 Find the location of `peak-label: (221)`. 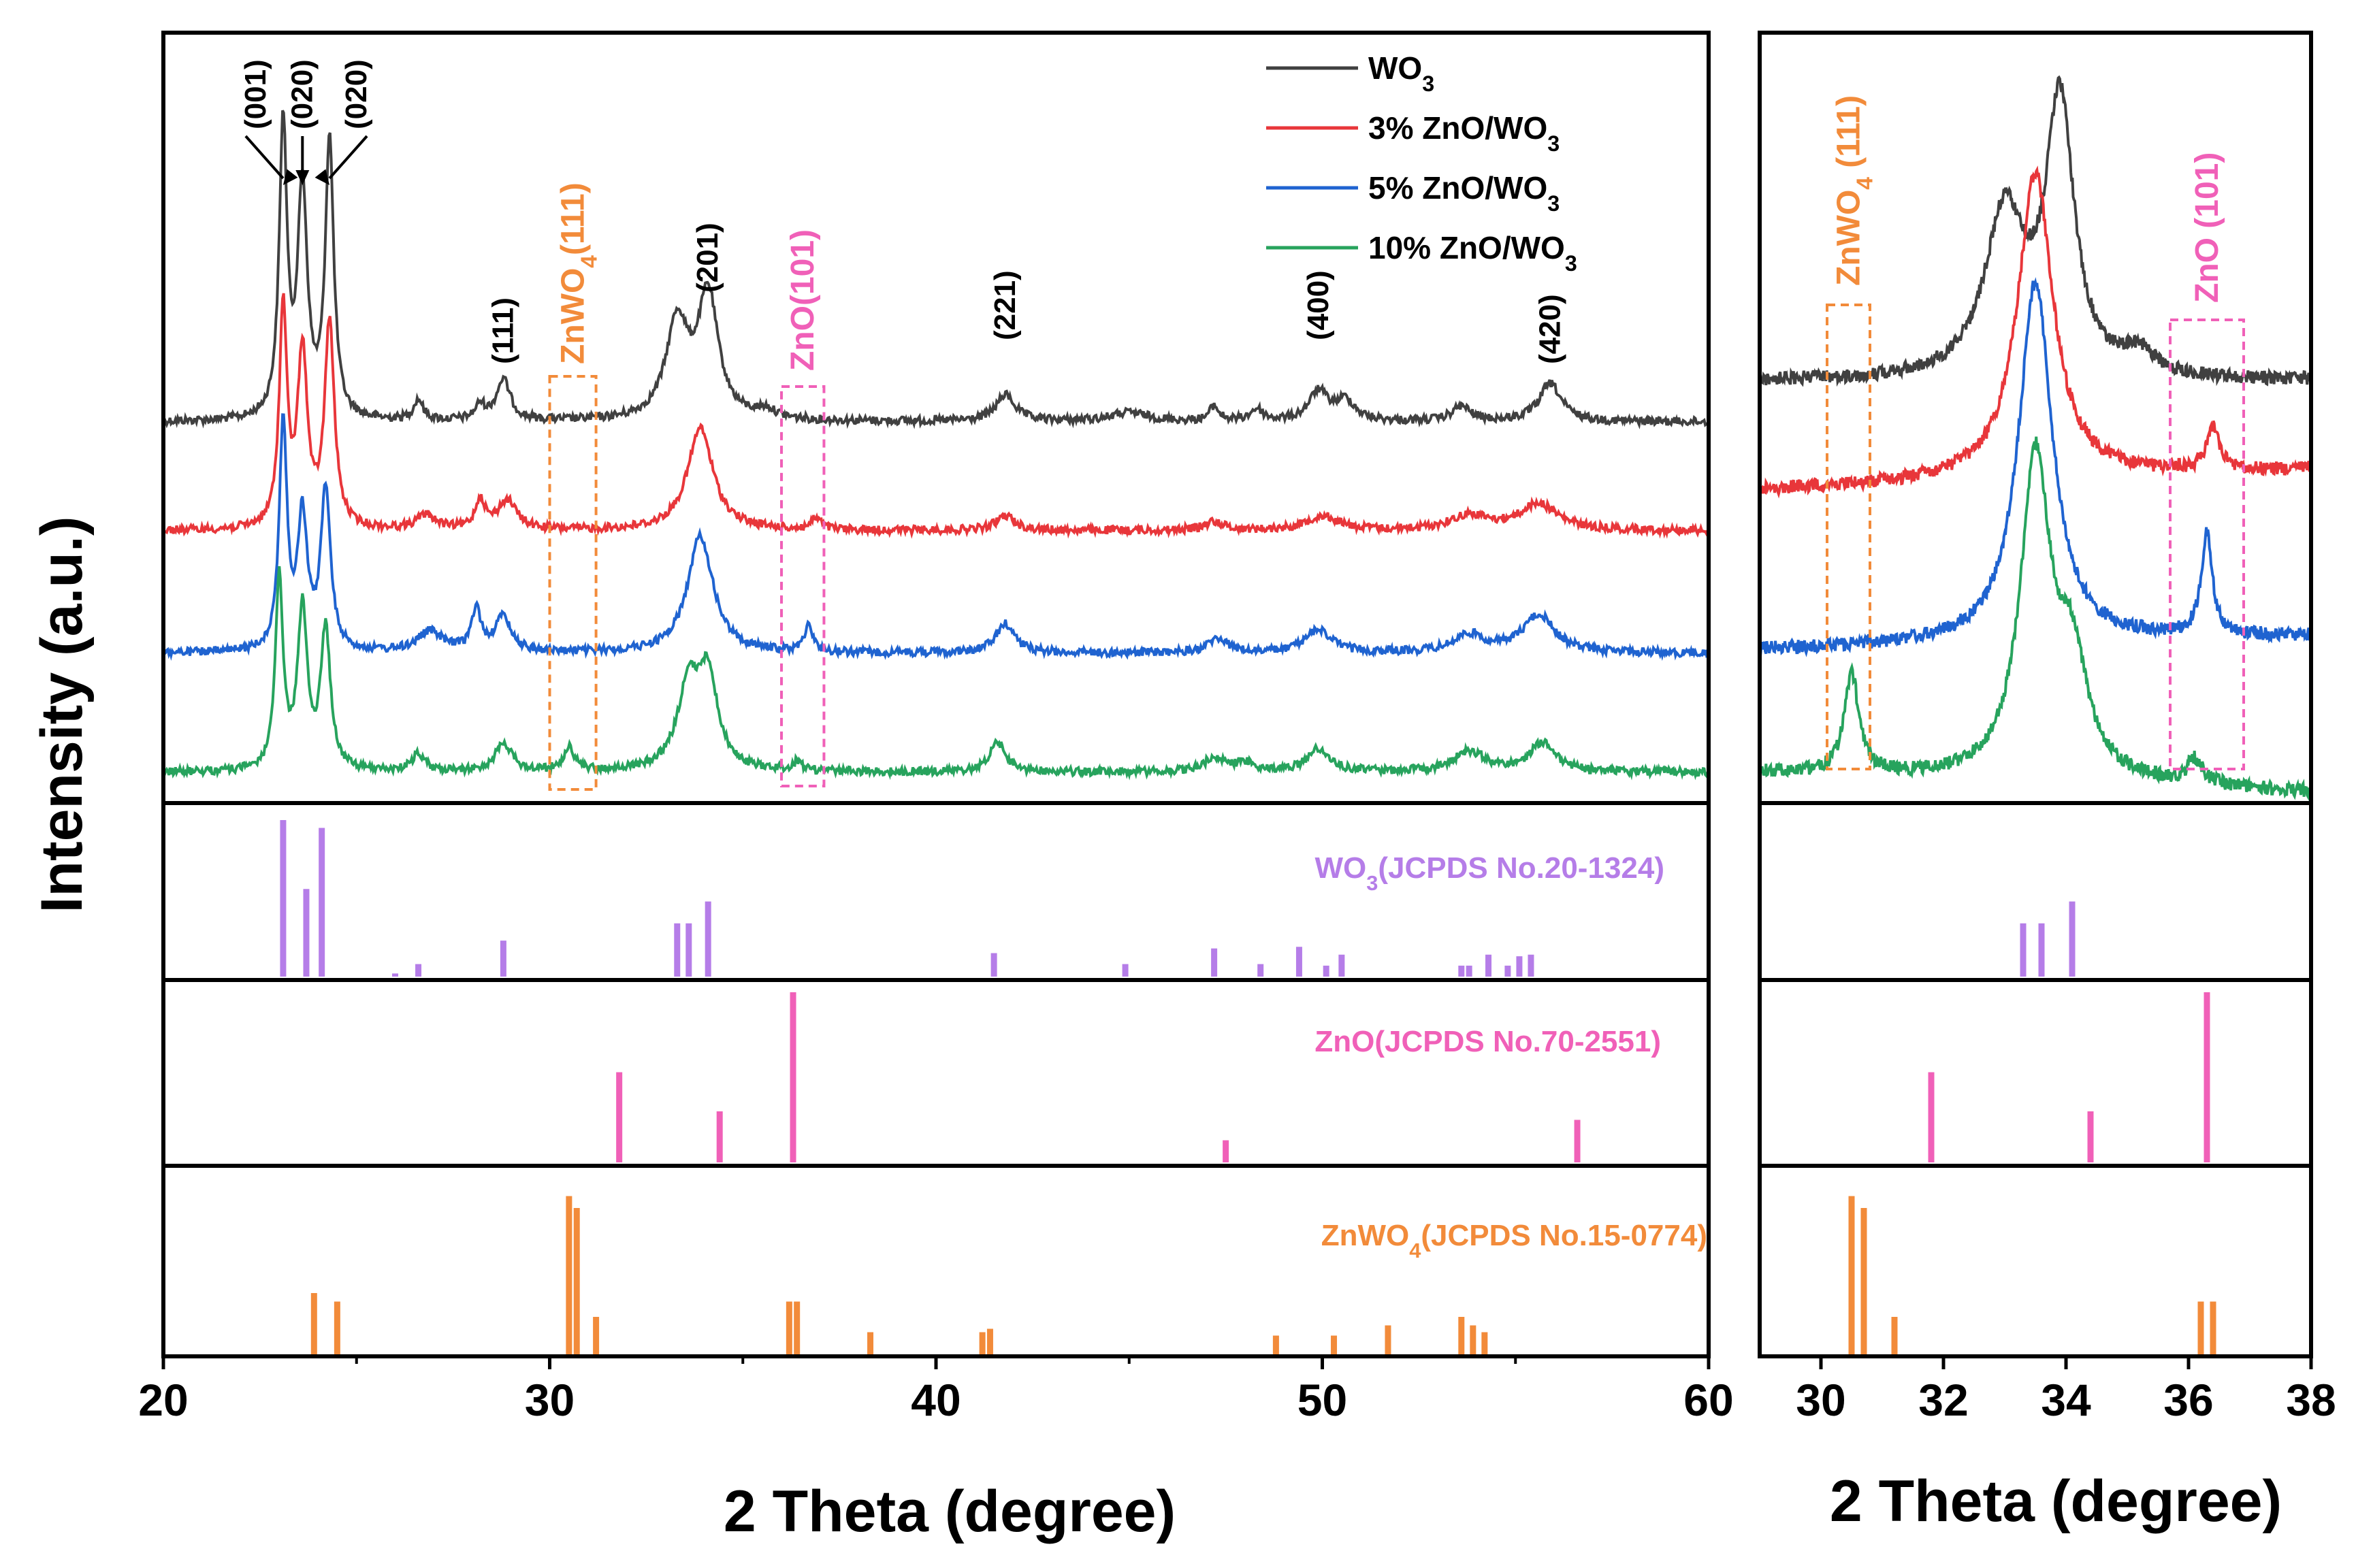

peak-label: (221) is located at coordinates (1005, 305).